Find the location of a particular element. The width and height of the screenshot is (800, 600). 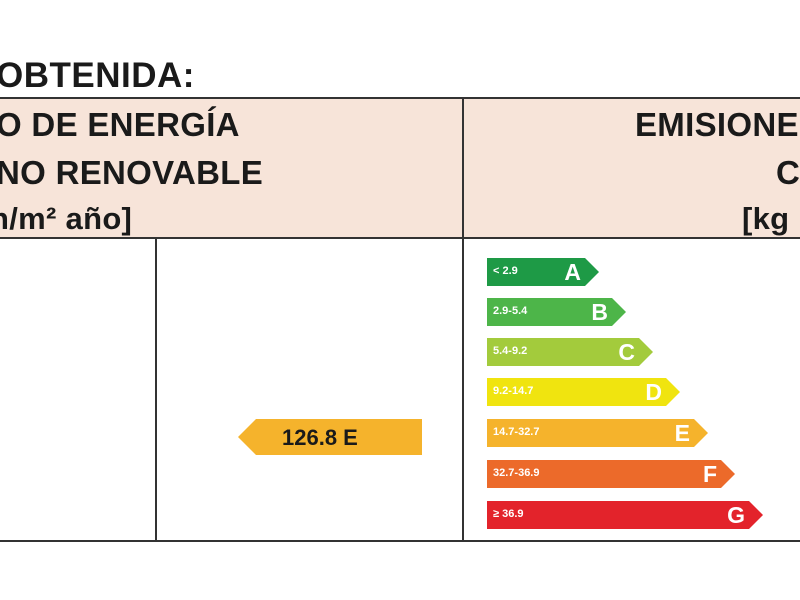

rating-range: 2.9-5.4 is located at coordinates (510, 311).